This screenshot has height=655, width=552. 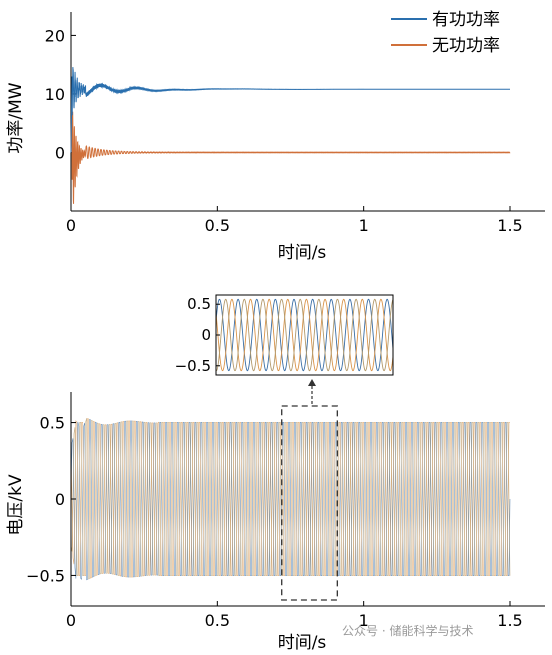 What do you see at coordinates (364, 620) in the screenshot?
I see `voltage-x-tick-label: 1` at bounding box center [364, 620].